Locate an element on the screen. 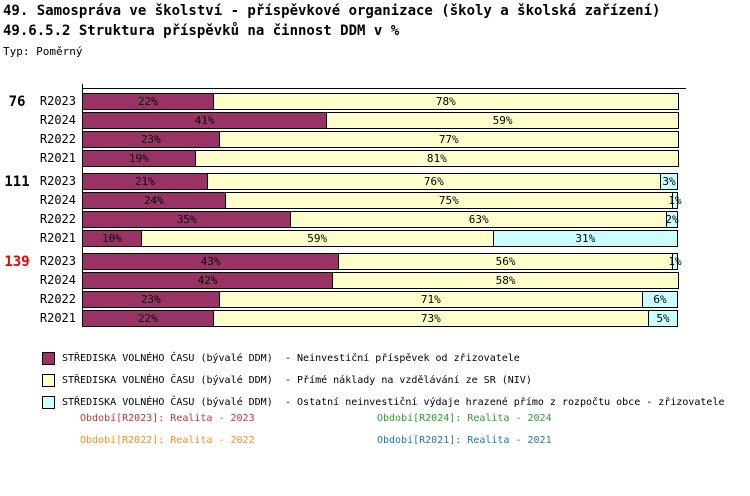 This screenshot has width=750, height=496. stacked-bar: 23% 71% 6% is located at coordinates (381, 299).